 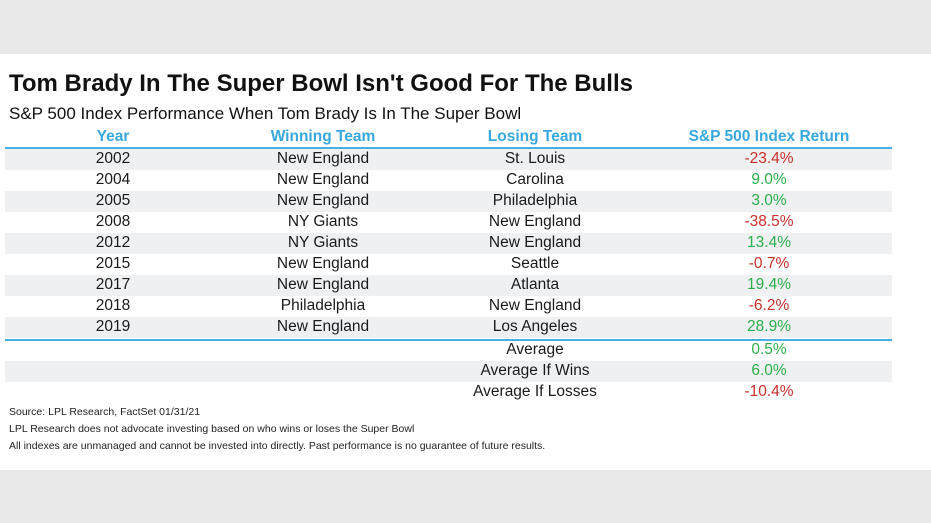 What do you see at coordinates (535, 326) in the screenshot?
I see `cell-losing-team: Los Angeles` at bounding box center [535, 326].